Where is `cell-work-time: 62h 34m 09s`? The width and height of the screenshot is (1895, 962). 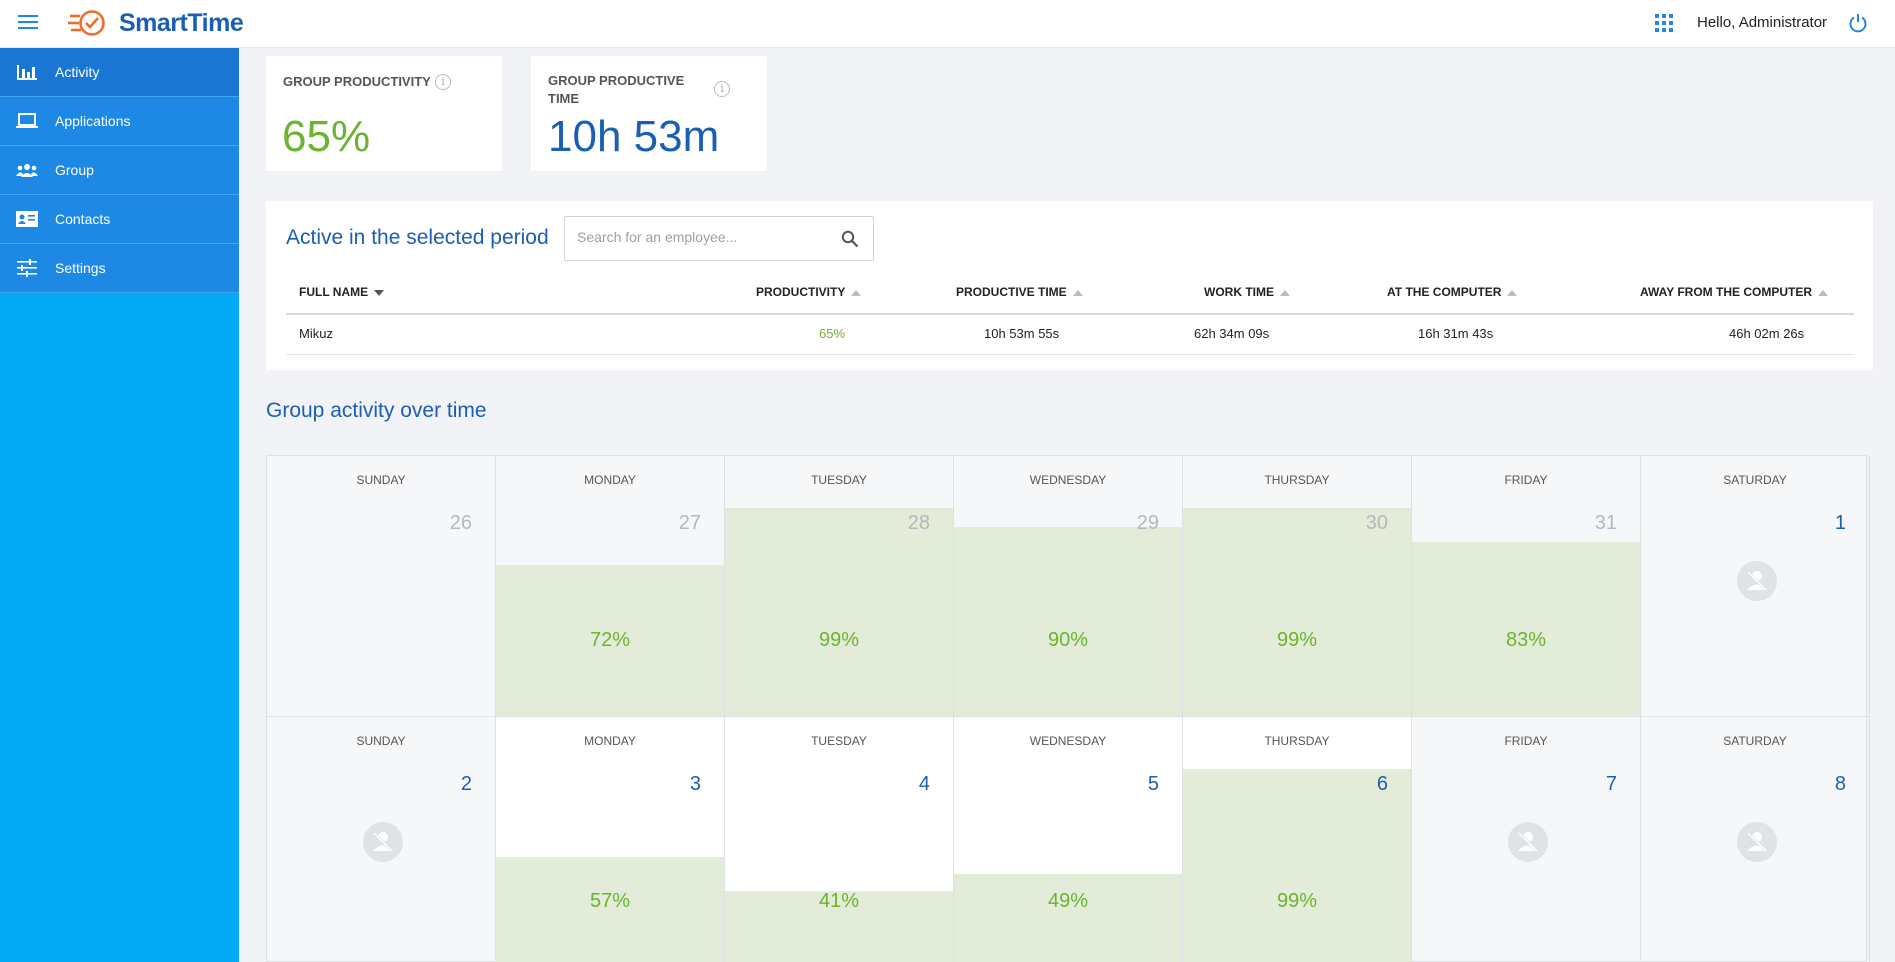
cell-work-time: 62h 34m 09s is located at coordinates (1232, 333).